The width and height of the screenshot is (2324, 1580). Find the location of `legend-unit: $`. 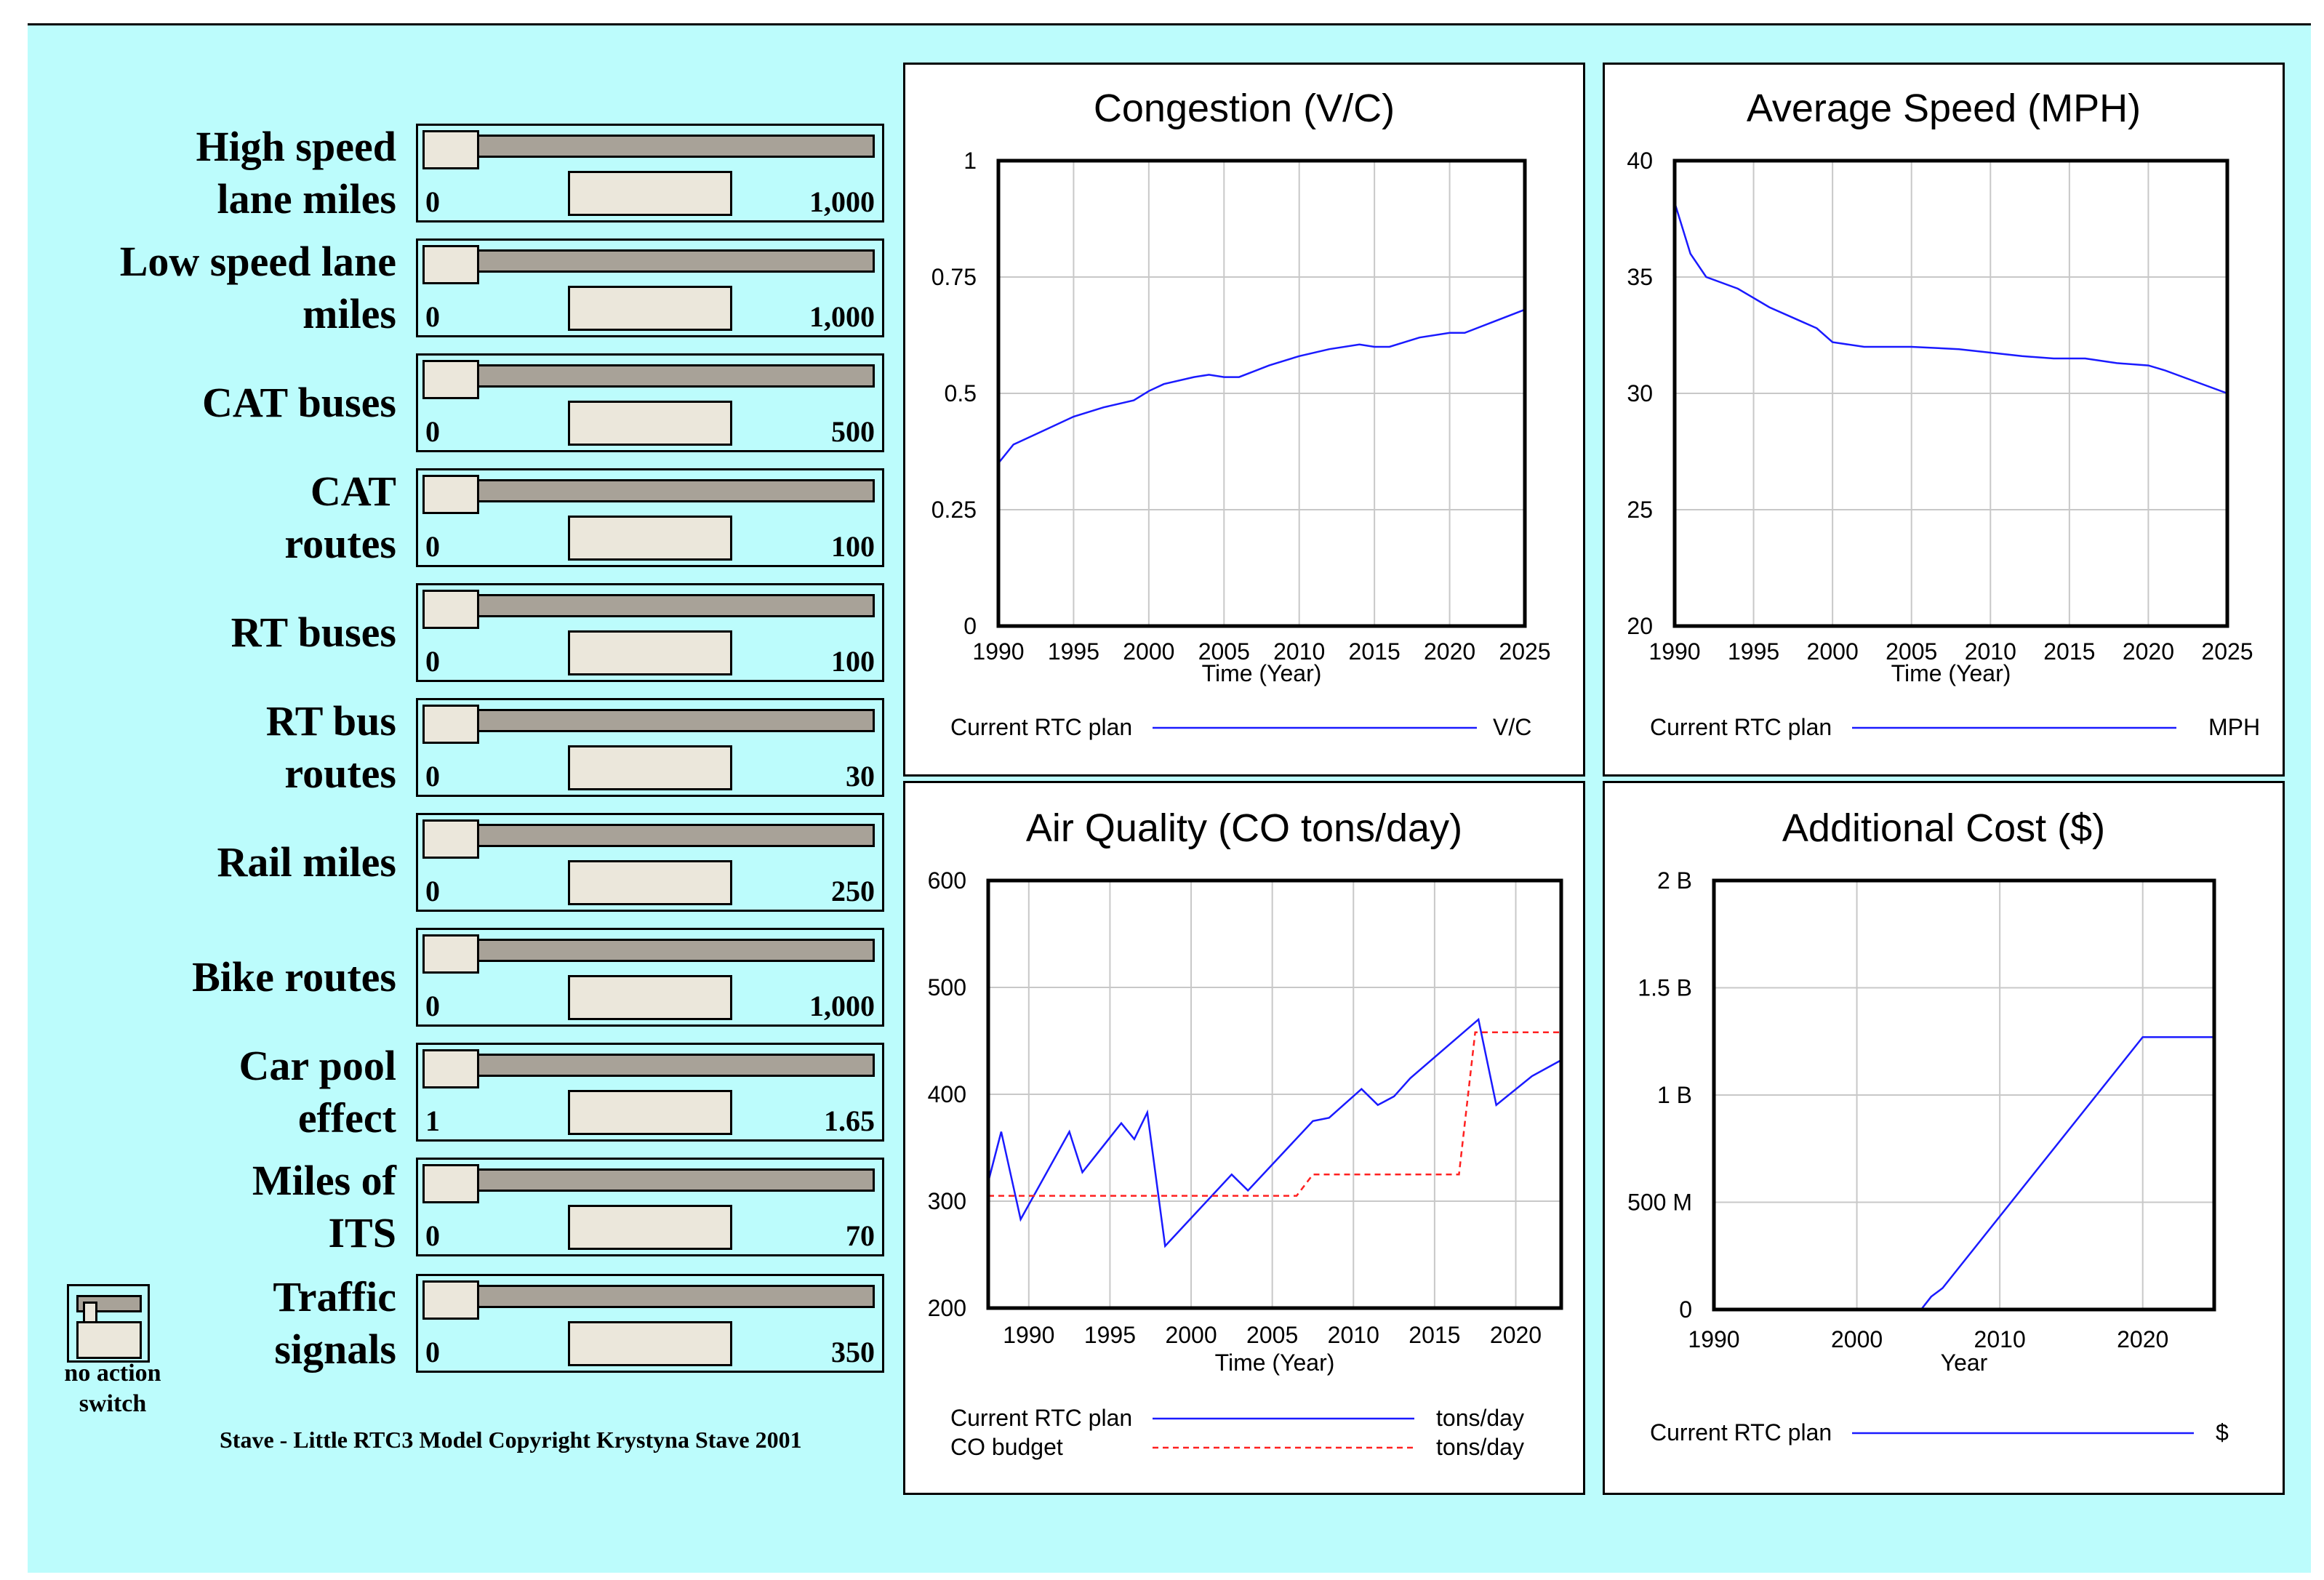

legend-unit: $ is located at coordinates (2222, 1432).